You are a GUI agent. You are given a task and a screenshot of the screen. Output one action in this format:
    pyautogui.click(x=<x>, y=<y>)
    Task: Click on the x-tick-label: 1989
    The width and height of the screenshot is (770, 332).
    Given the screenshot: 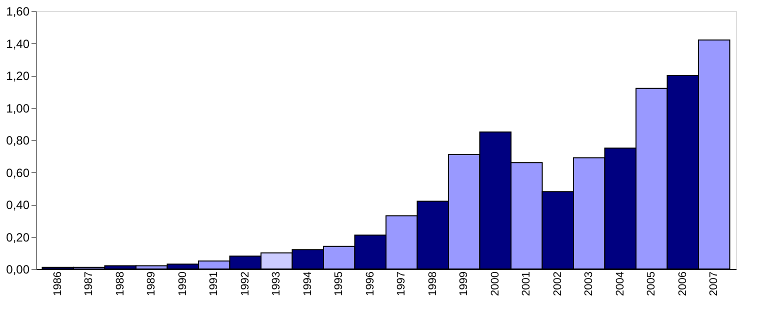 What is the action you would take?
    pyautogui.click(x=152, y=284)
    